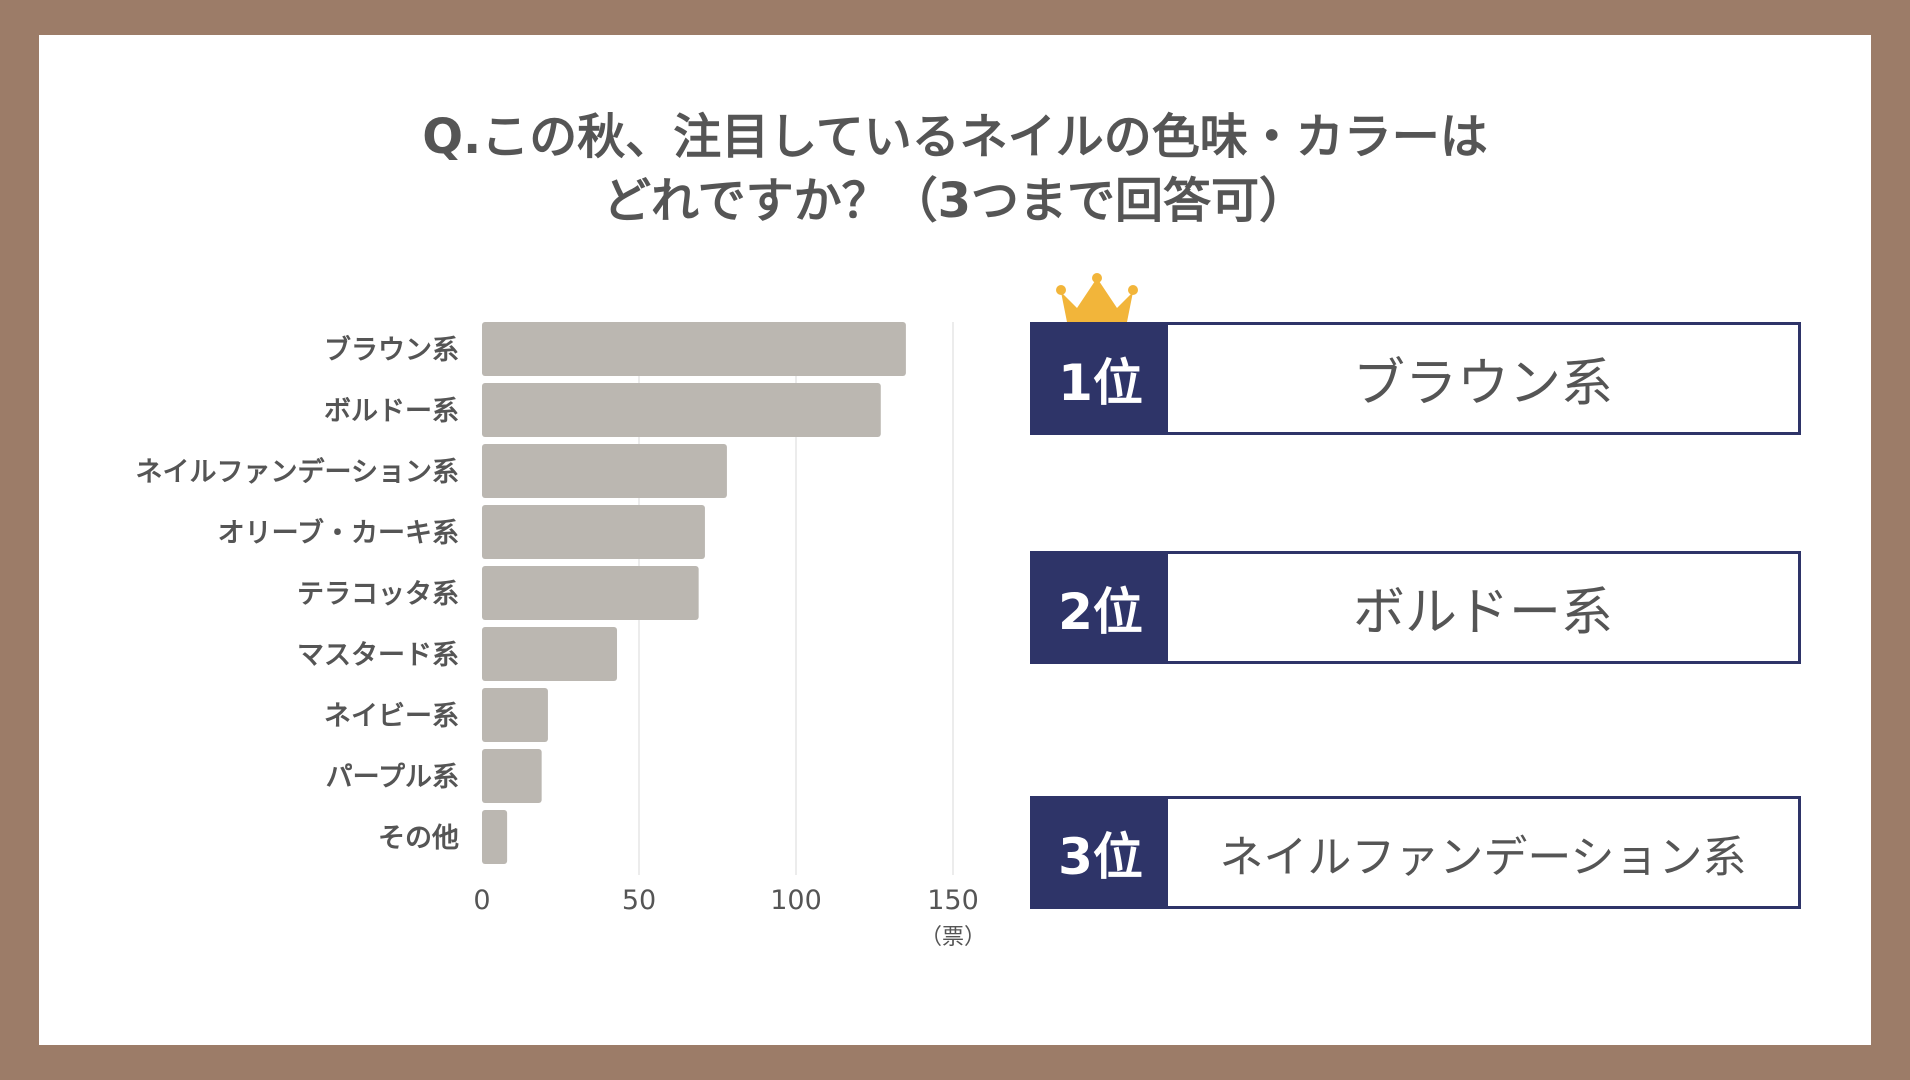 The width and height of the screenshot is (1910, 1080). I want to click on rank-2-box: 2位 ボルドー系, so click(1415, 607).